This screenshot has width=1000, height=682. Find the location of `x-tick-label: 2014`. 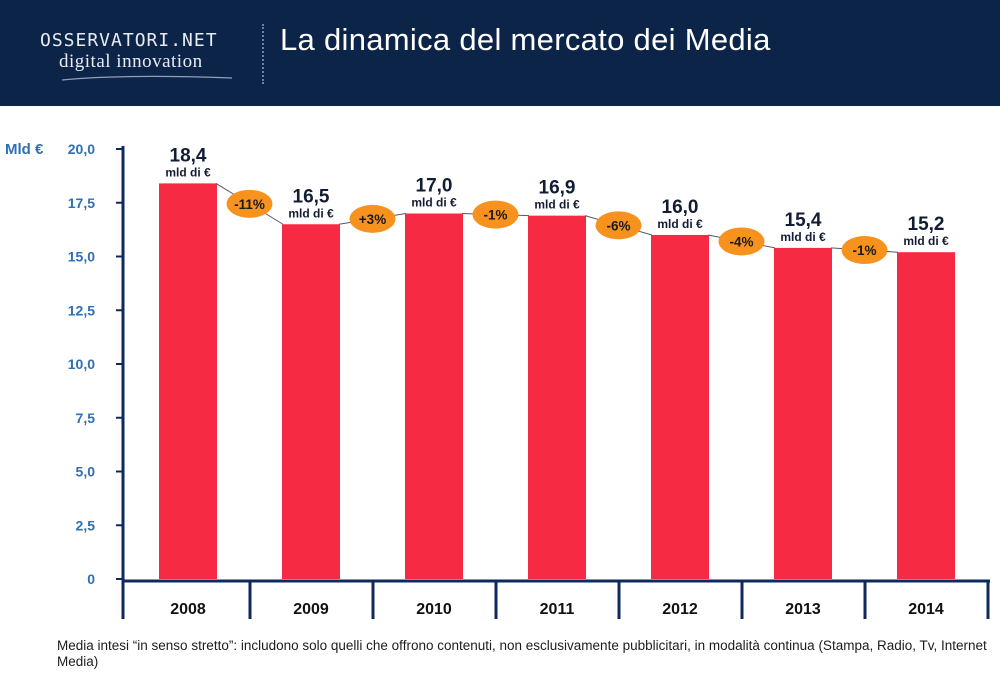

x-tick-label: 2014 is located at coordinates (926, 609).